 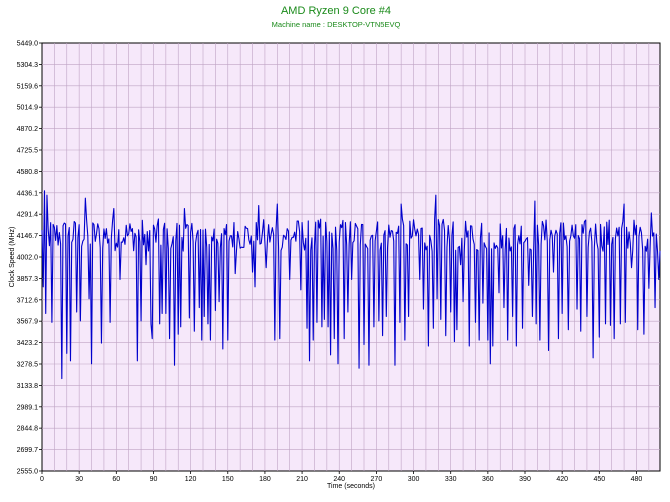 I want to click on y-tick-label: 2844.8, so click(x=28, y=429).